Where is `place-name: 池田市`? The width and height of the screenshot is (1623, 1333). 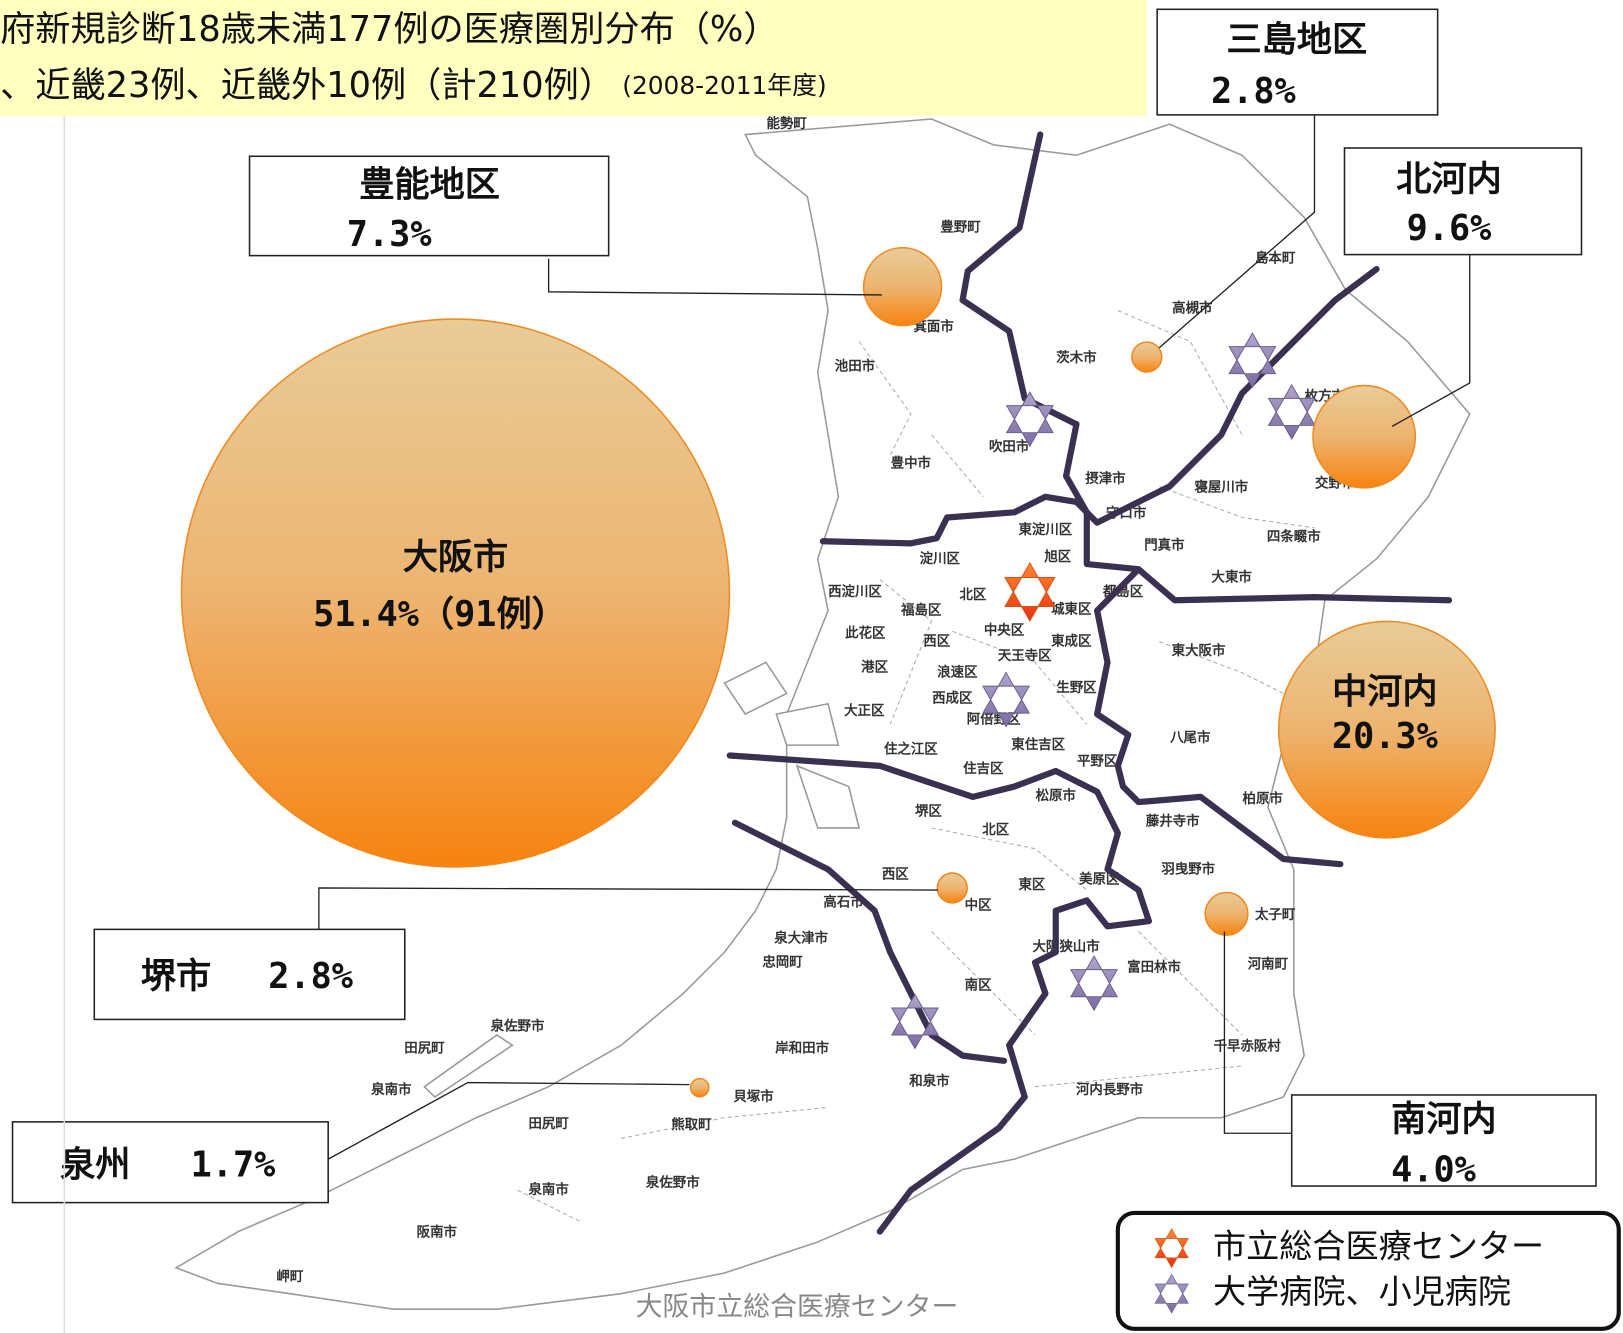 place-name: 池田市 is located at coordinates (855, 365).